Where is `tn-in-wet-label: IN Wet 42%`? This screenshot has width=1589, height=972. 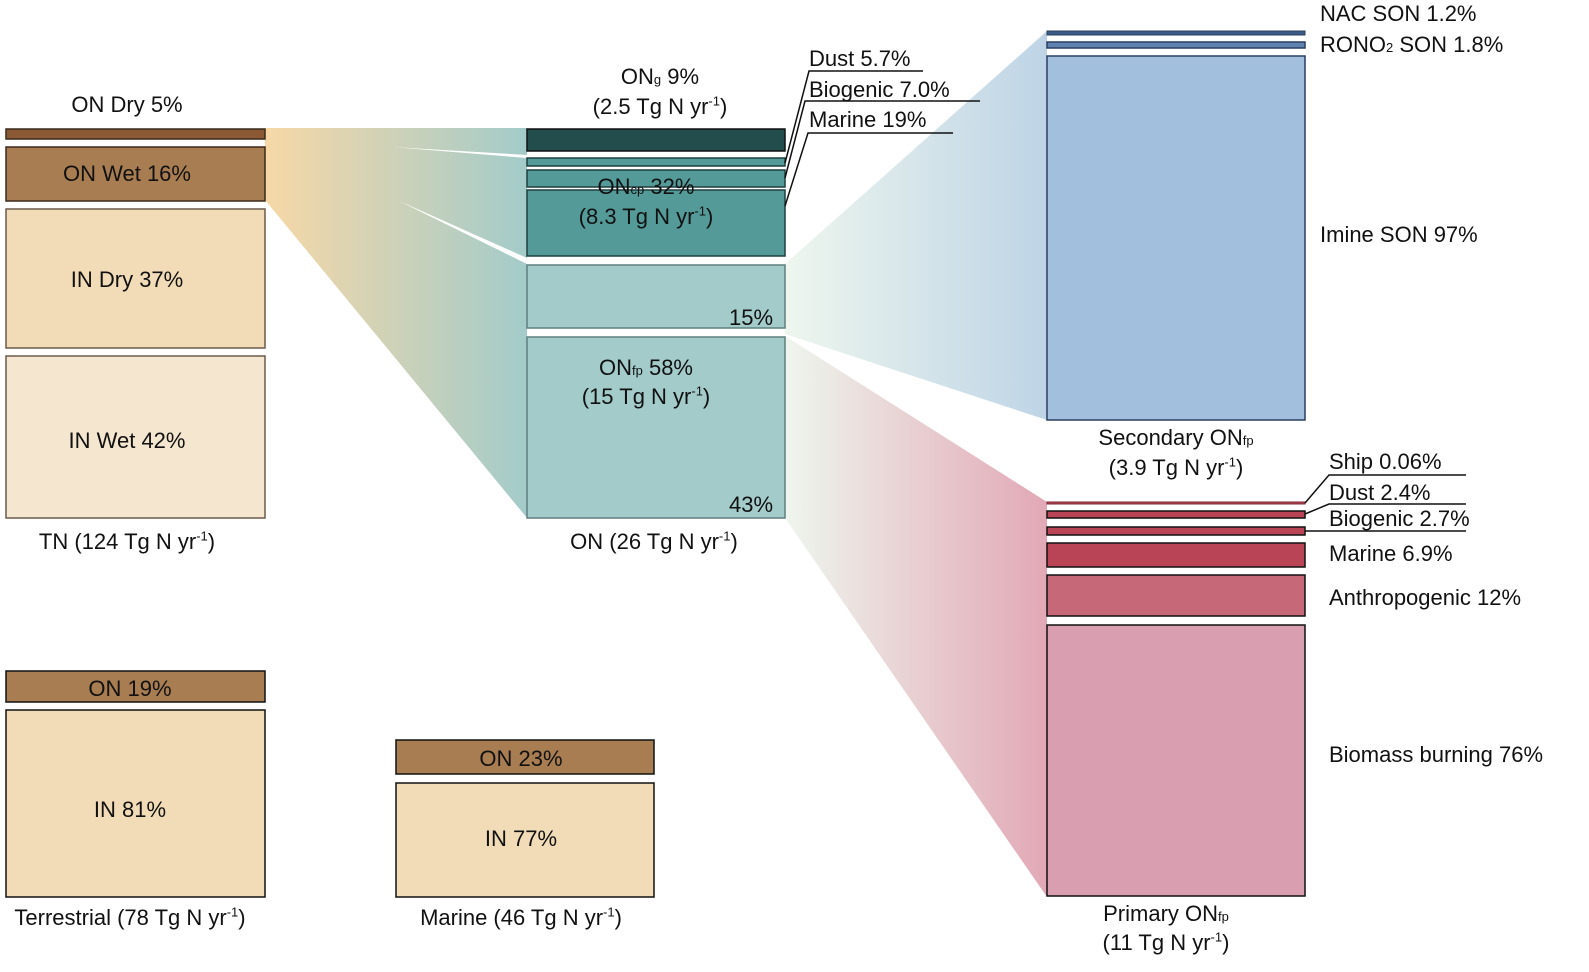
tn-in-wet-label: IN Wet 42% is located at coordinates (127, 440).